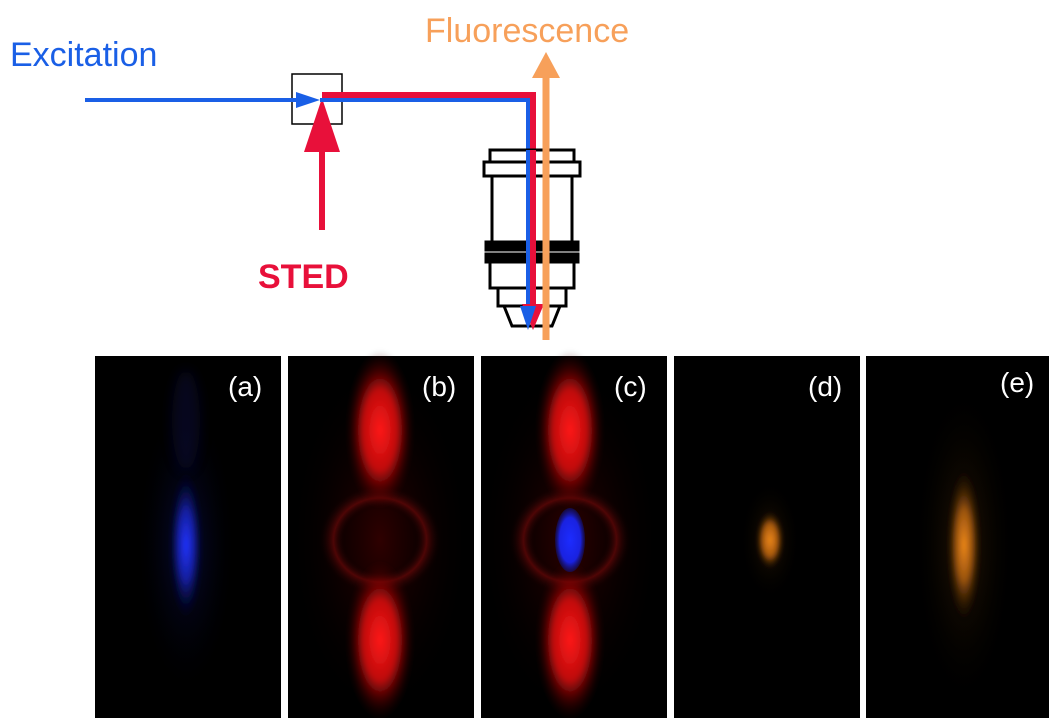 The image size is (1049, 718). What do you see at coordinates (245, 386) in the screenshot?
I see `panel-a-label: (a)` at bounding box center [245, 386].